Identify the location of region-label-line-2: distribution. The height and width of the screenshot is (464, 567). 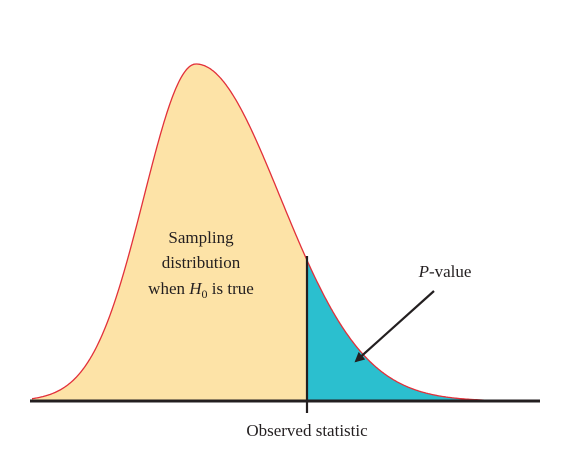
(201, 262).